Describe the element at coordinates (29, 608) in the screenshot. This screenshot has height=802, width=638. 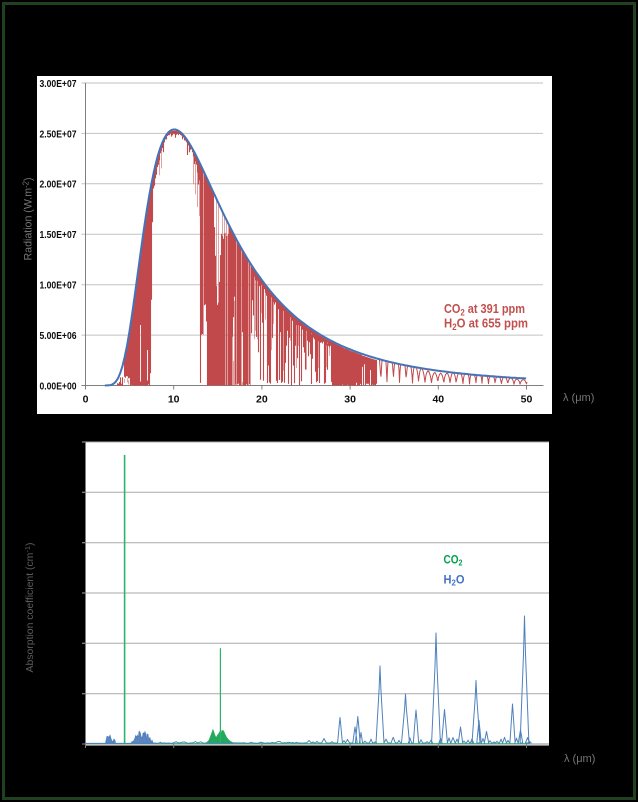
I see `svg-text: Absorption coefficient (cm-1)` at that location.